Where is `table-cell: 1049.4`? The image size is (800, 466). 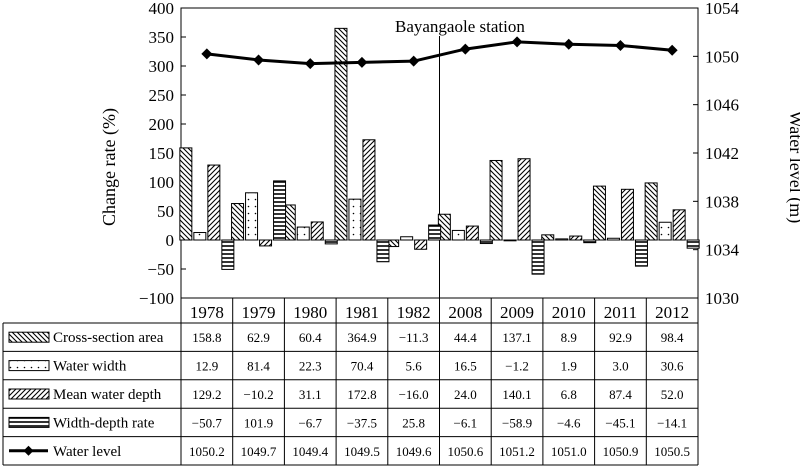
table-cell: 1049.4 is located at coordinates (310, 451).